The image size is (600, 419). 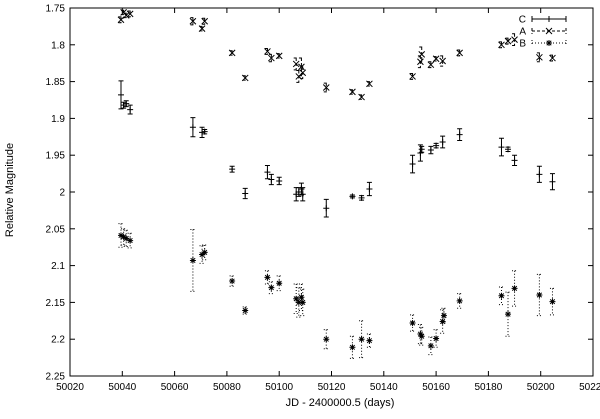 I want to click on x-tick-label: 50080, so click(x=227, y=387).